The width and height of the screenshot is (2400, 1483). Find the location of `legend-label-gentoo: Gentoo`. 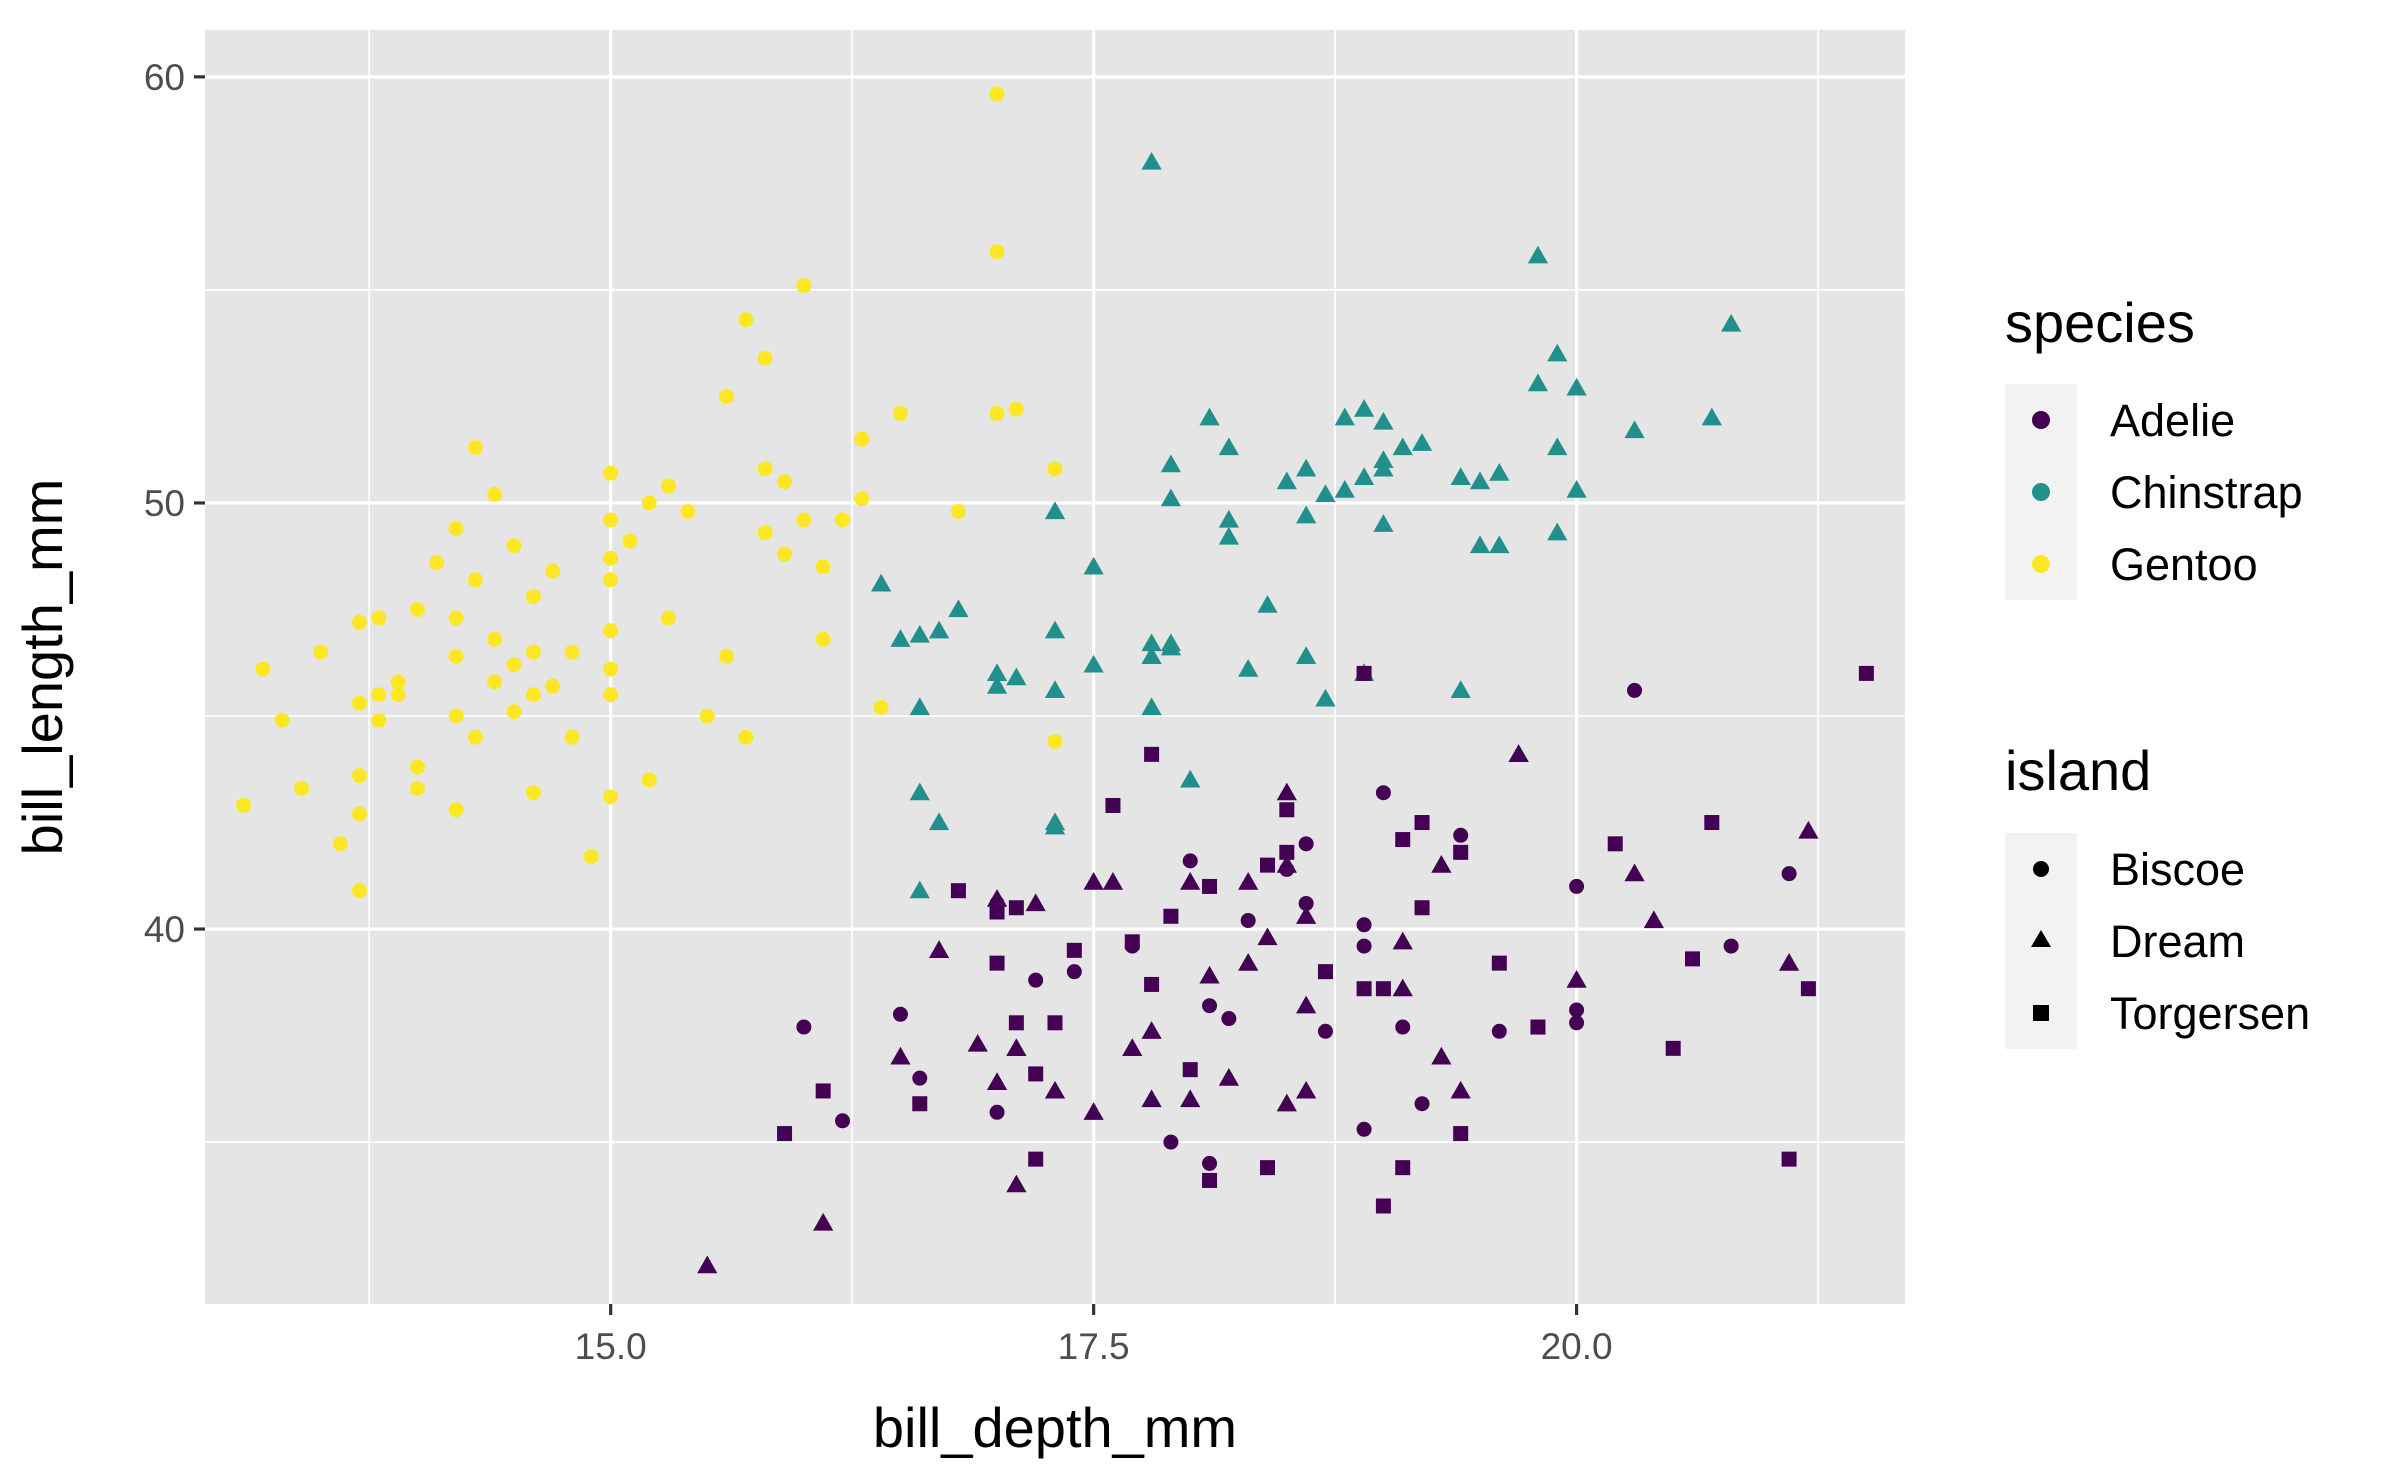

legend-label-gentoo: Gentoo is located at coordinates (2184, 564).